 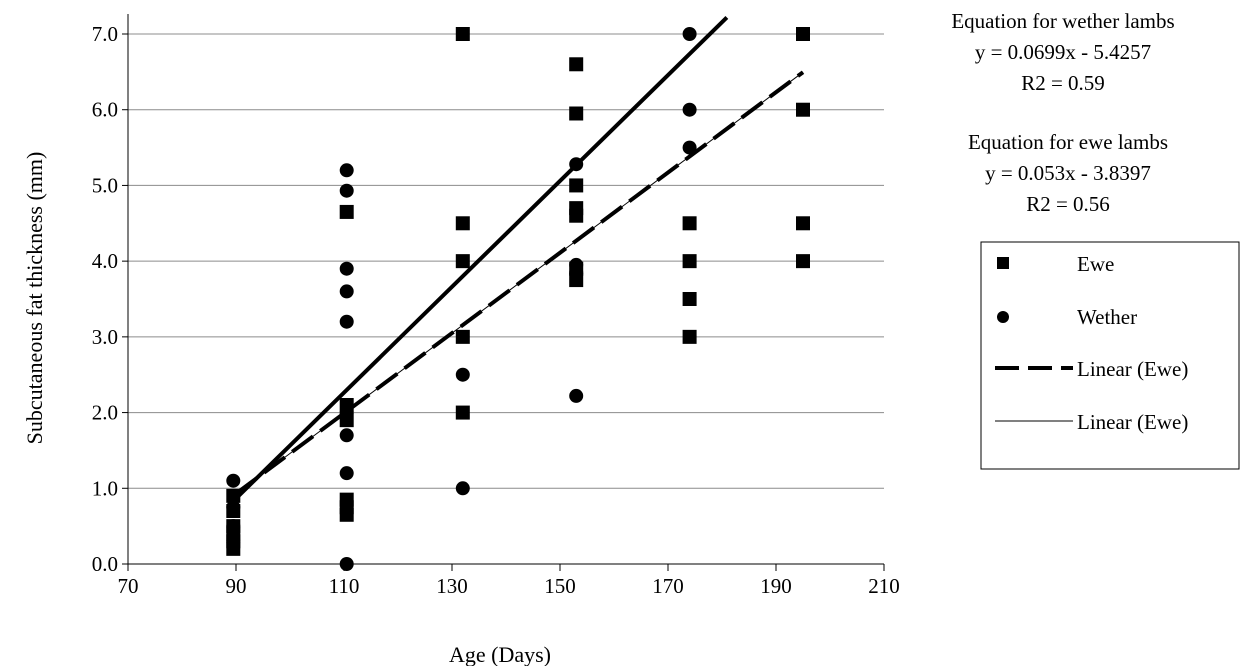 I want to click on wether-equation-title: Equation for wether lambs, so click(x=1062, y=21).